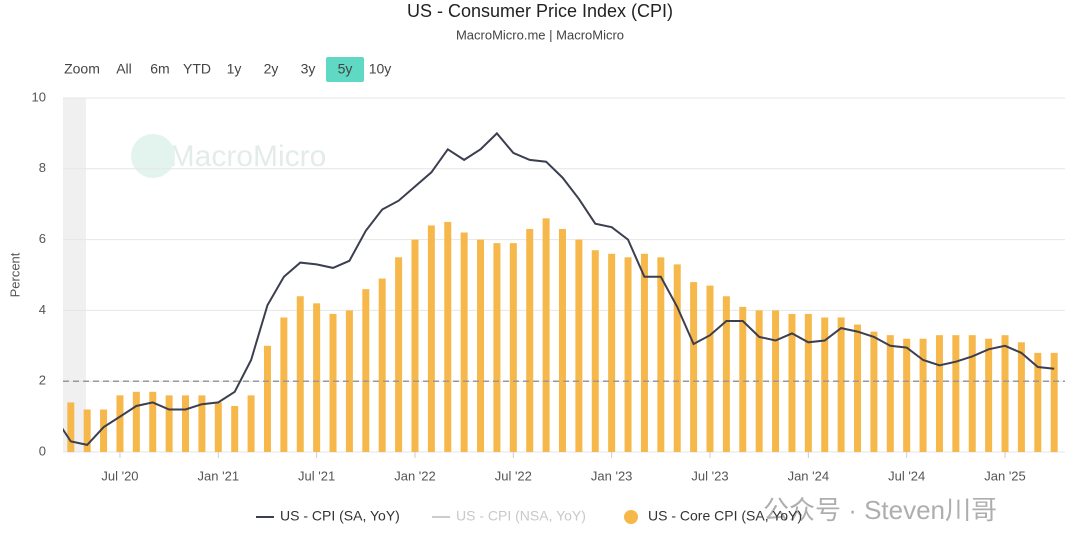 This screenshot has width=1080, height=555. Describe the element at coordinates (159, 69) in the screenshot. I see `range-button: 6m` at that location.